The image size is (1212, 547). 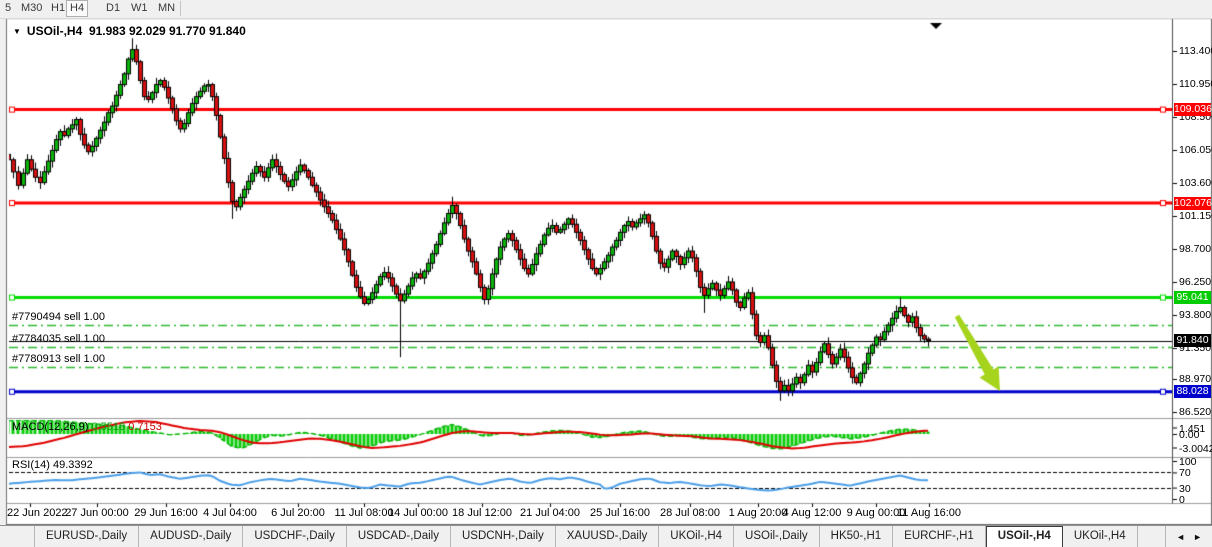 What do you see at coordinates (180, 8) in the screenshot?
I see `toolbar-separator` at bounding box center [180, 8].